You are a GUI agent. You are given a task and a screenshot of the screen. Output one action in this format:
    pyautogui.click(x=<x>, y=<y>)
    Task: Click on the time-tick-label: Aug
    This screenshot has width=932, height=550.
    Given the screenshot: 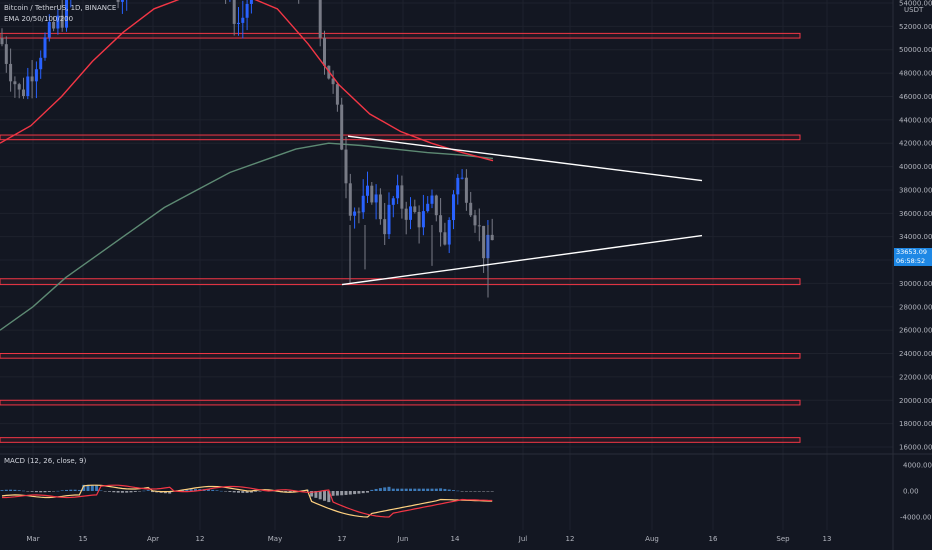 What is the action you would take?
    pyautogui.click(x=652, y=539)
    